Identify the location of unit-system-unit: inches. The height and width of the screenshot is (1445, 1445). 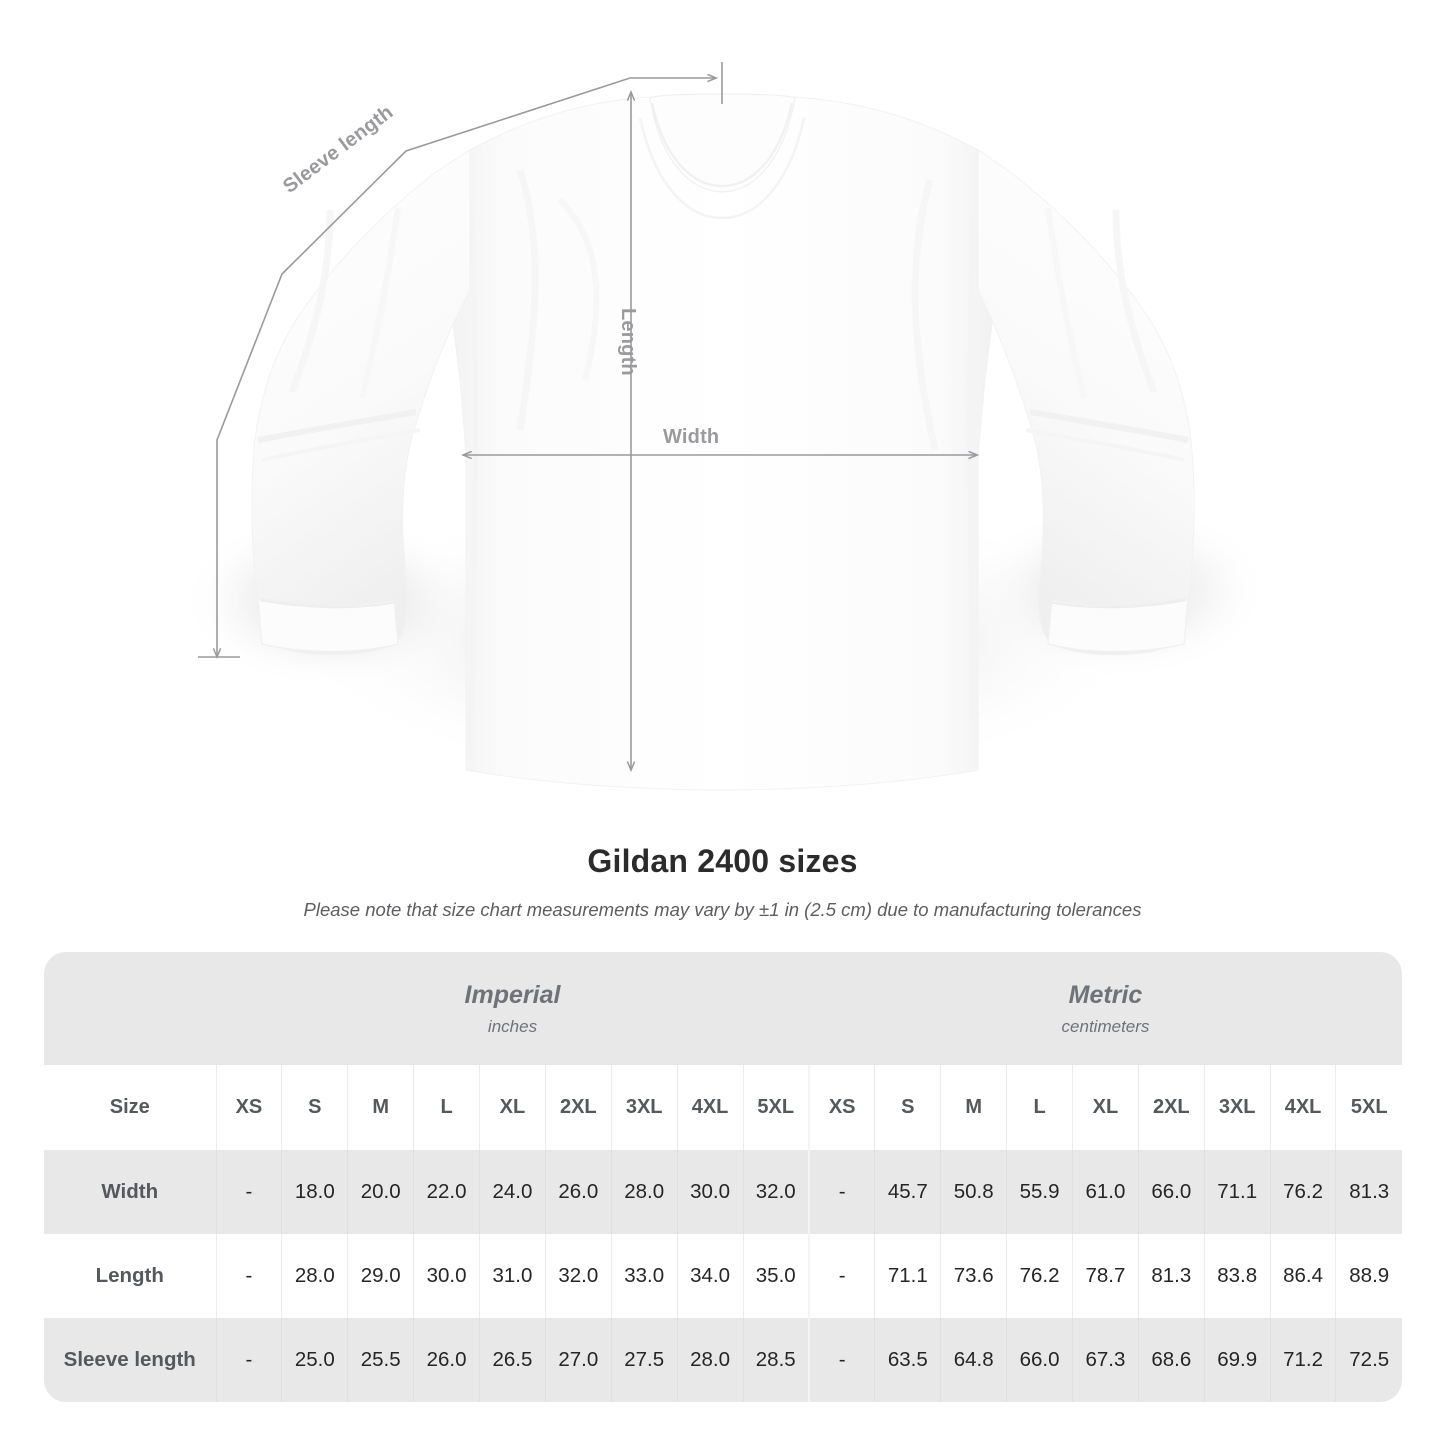
(512, 1026).